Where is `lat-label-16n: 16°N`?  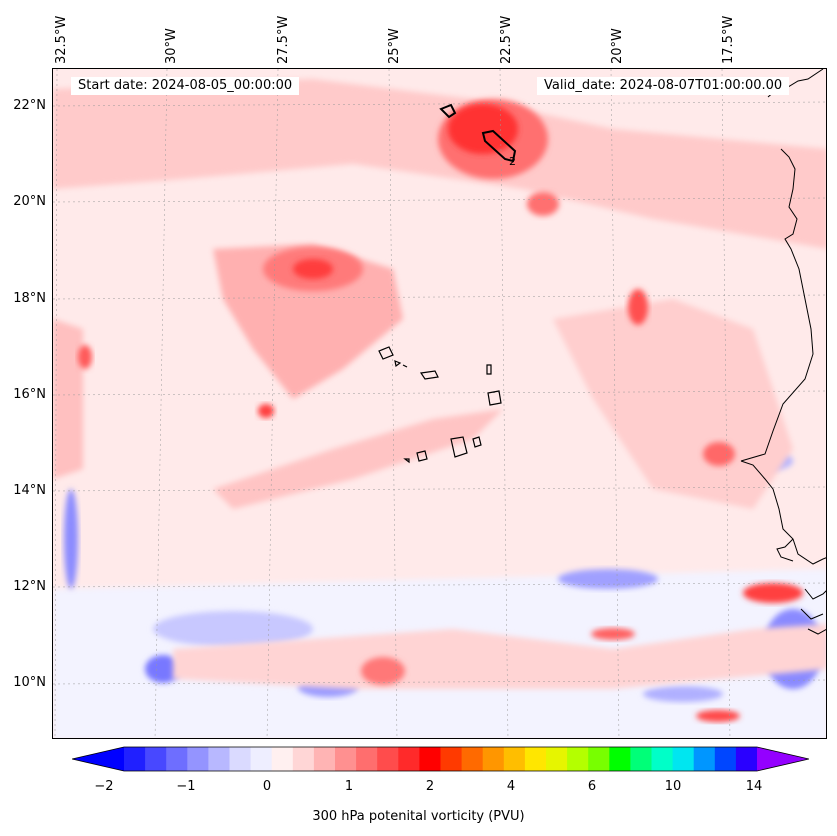 lat-label-16n: 16°N is located at coordinates (29, 394).